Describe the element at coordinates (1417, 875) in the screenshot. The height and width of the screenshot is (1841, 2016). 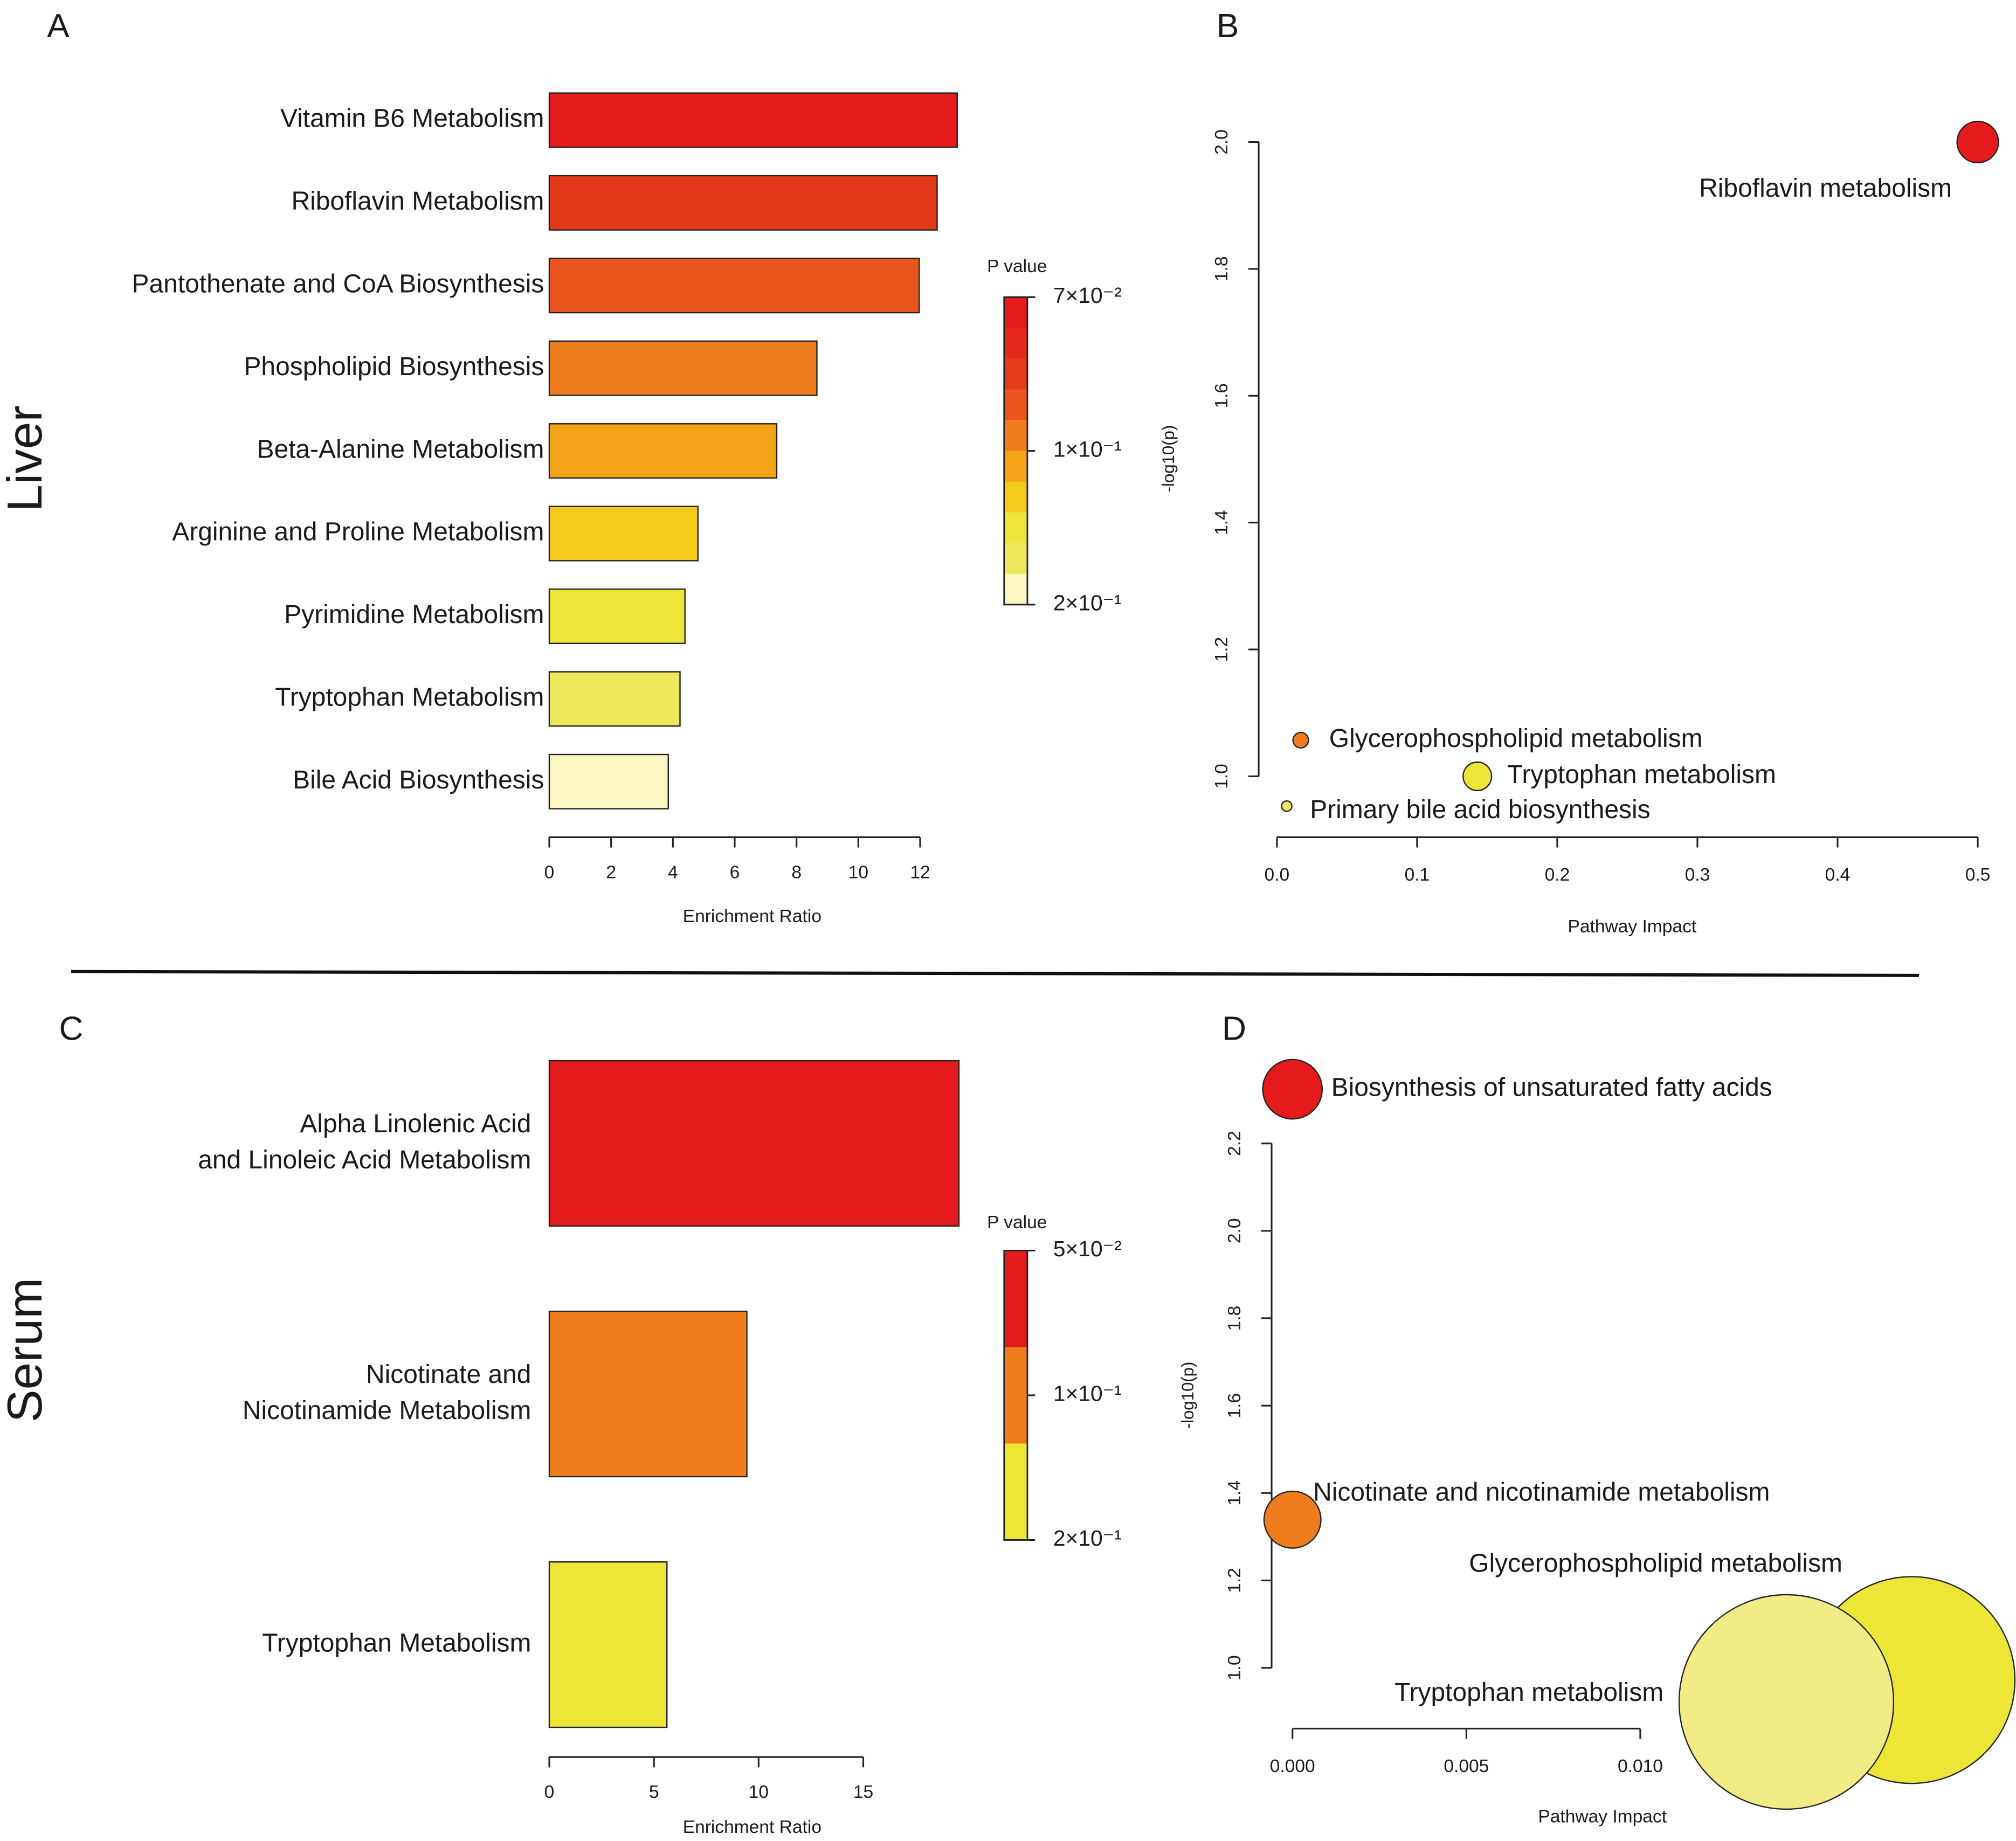
I see `x-tick-label: 0.1` at that location.